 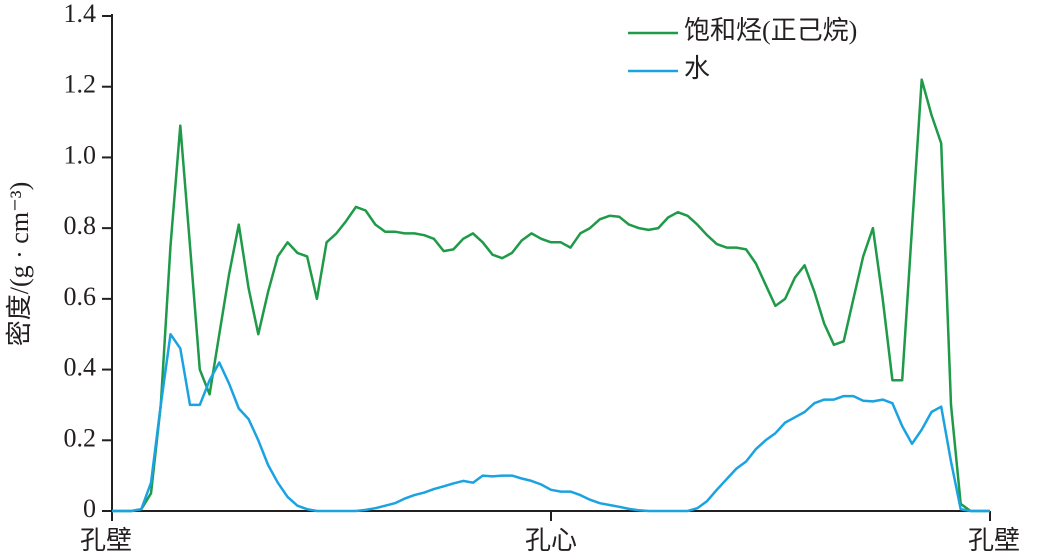 What do you see at coordinates (80, 154) in the screenshot?
I see `y-tick-label: 1.0` at bounding box center [80, 154].